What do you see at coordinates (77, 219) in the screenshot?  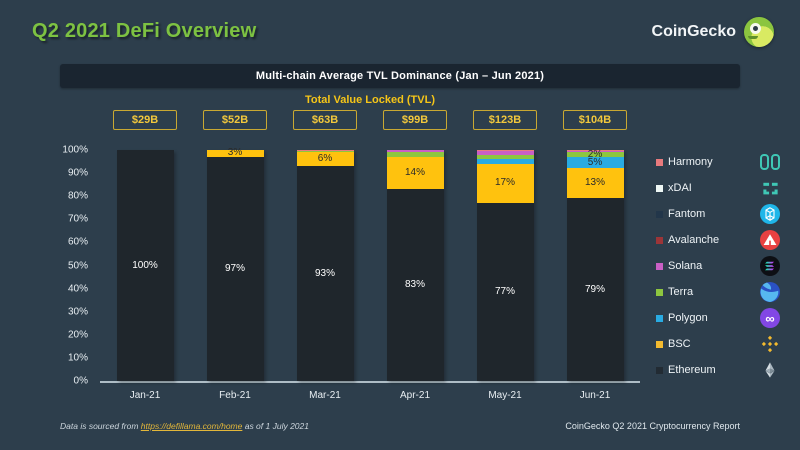 I see `y-tick-70: 70%` at bounding box center [77, 219].